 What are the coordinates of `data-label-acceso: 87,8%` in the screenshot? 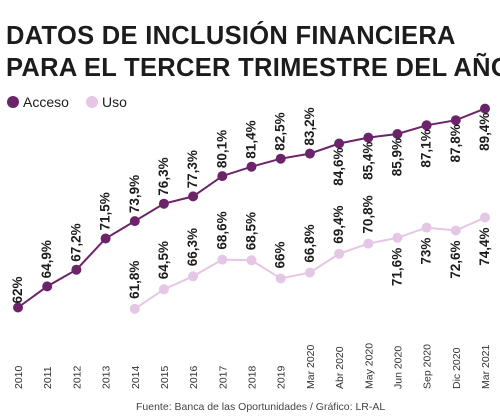 It's located at (455, 143).